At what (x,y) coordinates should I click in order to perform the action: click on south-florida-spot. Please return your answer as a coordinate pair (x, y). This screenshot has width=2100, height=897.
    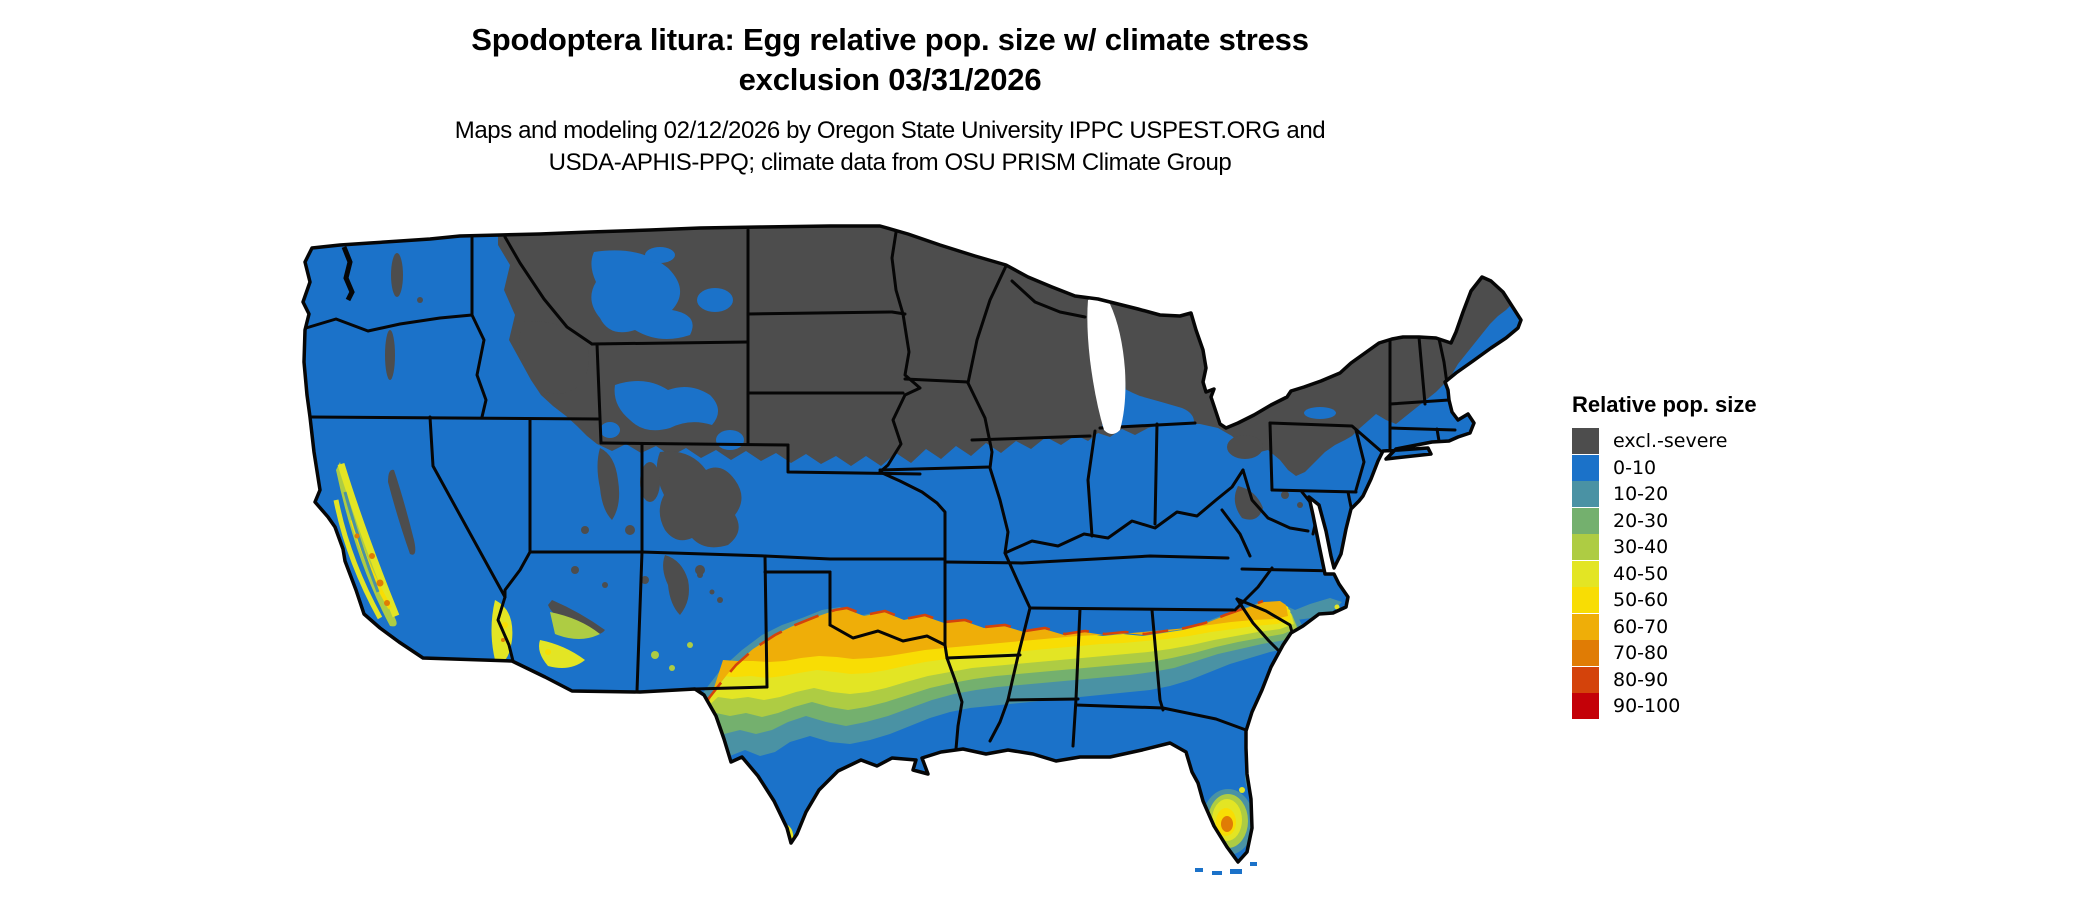
    Looking at the image, I should click on (1228, 808).